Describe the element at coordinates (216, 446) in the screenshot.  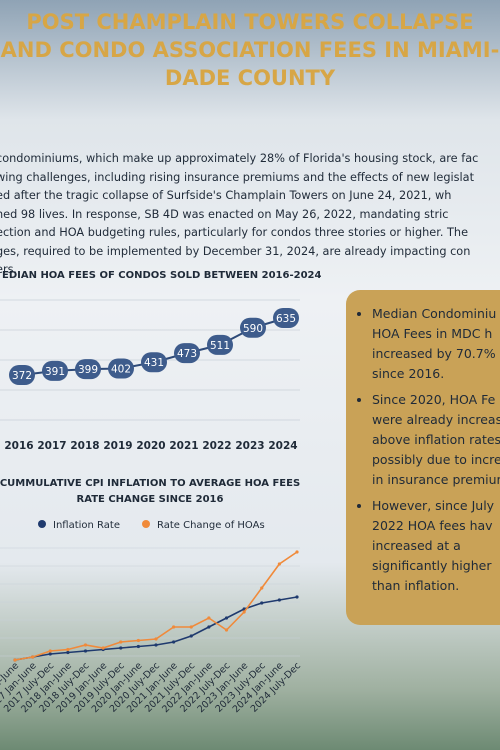
I see `x-tick-label: 2022` at that location.